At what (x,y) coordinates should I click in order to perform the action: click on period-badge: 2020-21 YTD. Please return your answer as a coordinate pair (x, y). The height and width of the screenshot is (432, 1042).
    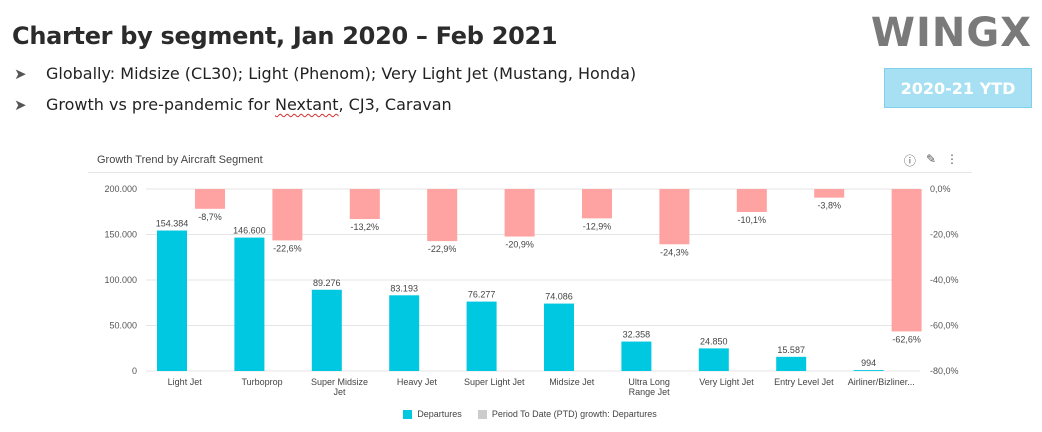
    Looking at the image, I should click on (958, 88).